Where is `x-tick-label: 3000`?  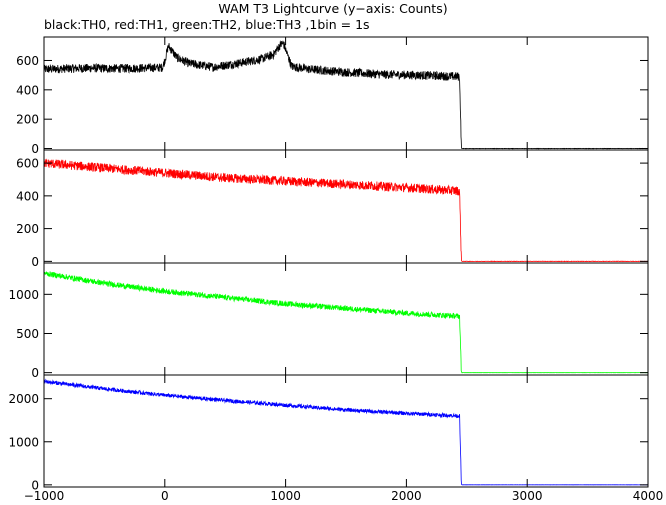
x-tick-label: 3000 is located at coordinates (527, 496).